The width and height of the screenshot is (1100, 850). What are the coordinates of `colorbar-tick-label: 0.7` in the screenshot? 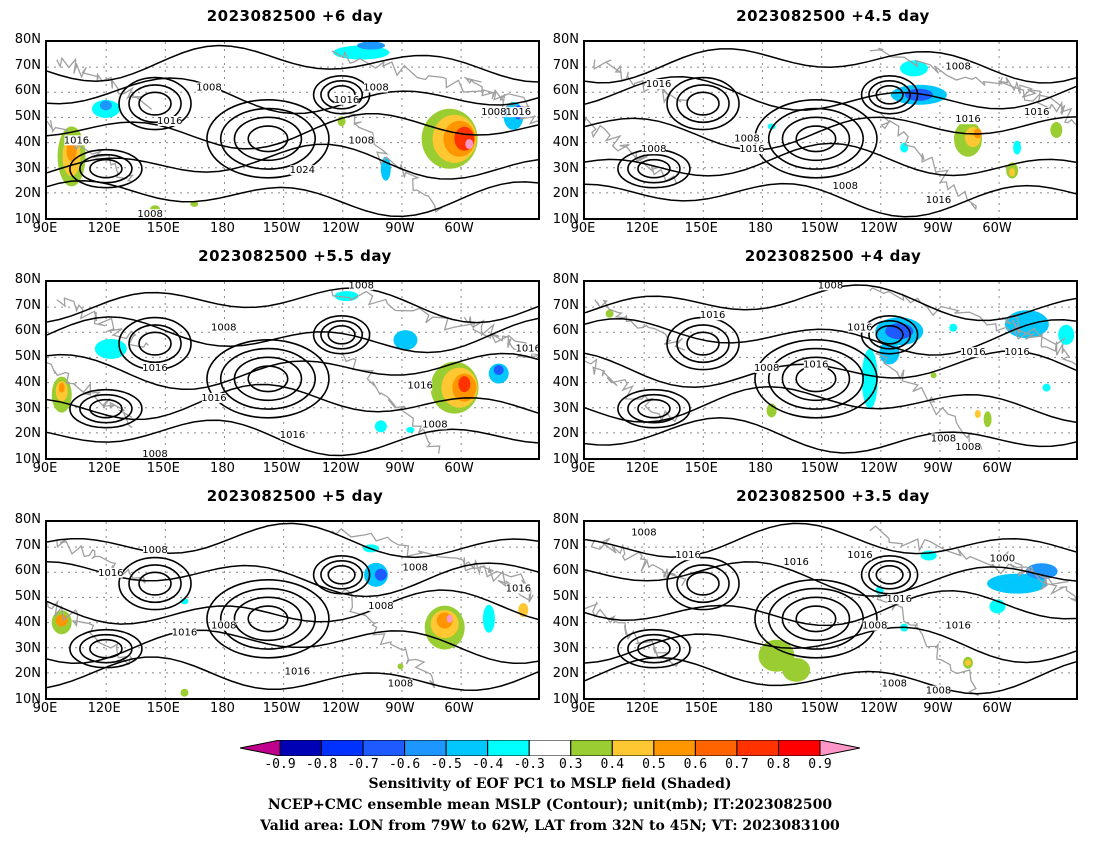 It's located at (737, 764).